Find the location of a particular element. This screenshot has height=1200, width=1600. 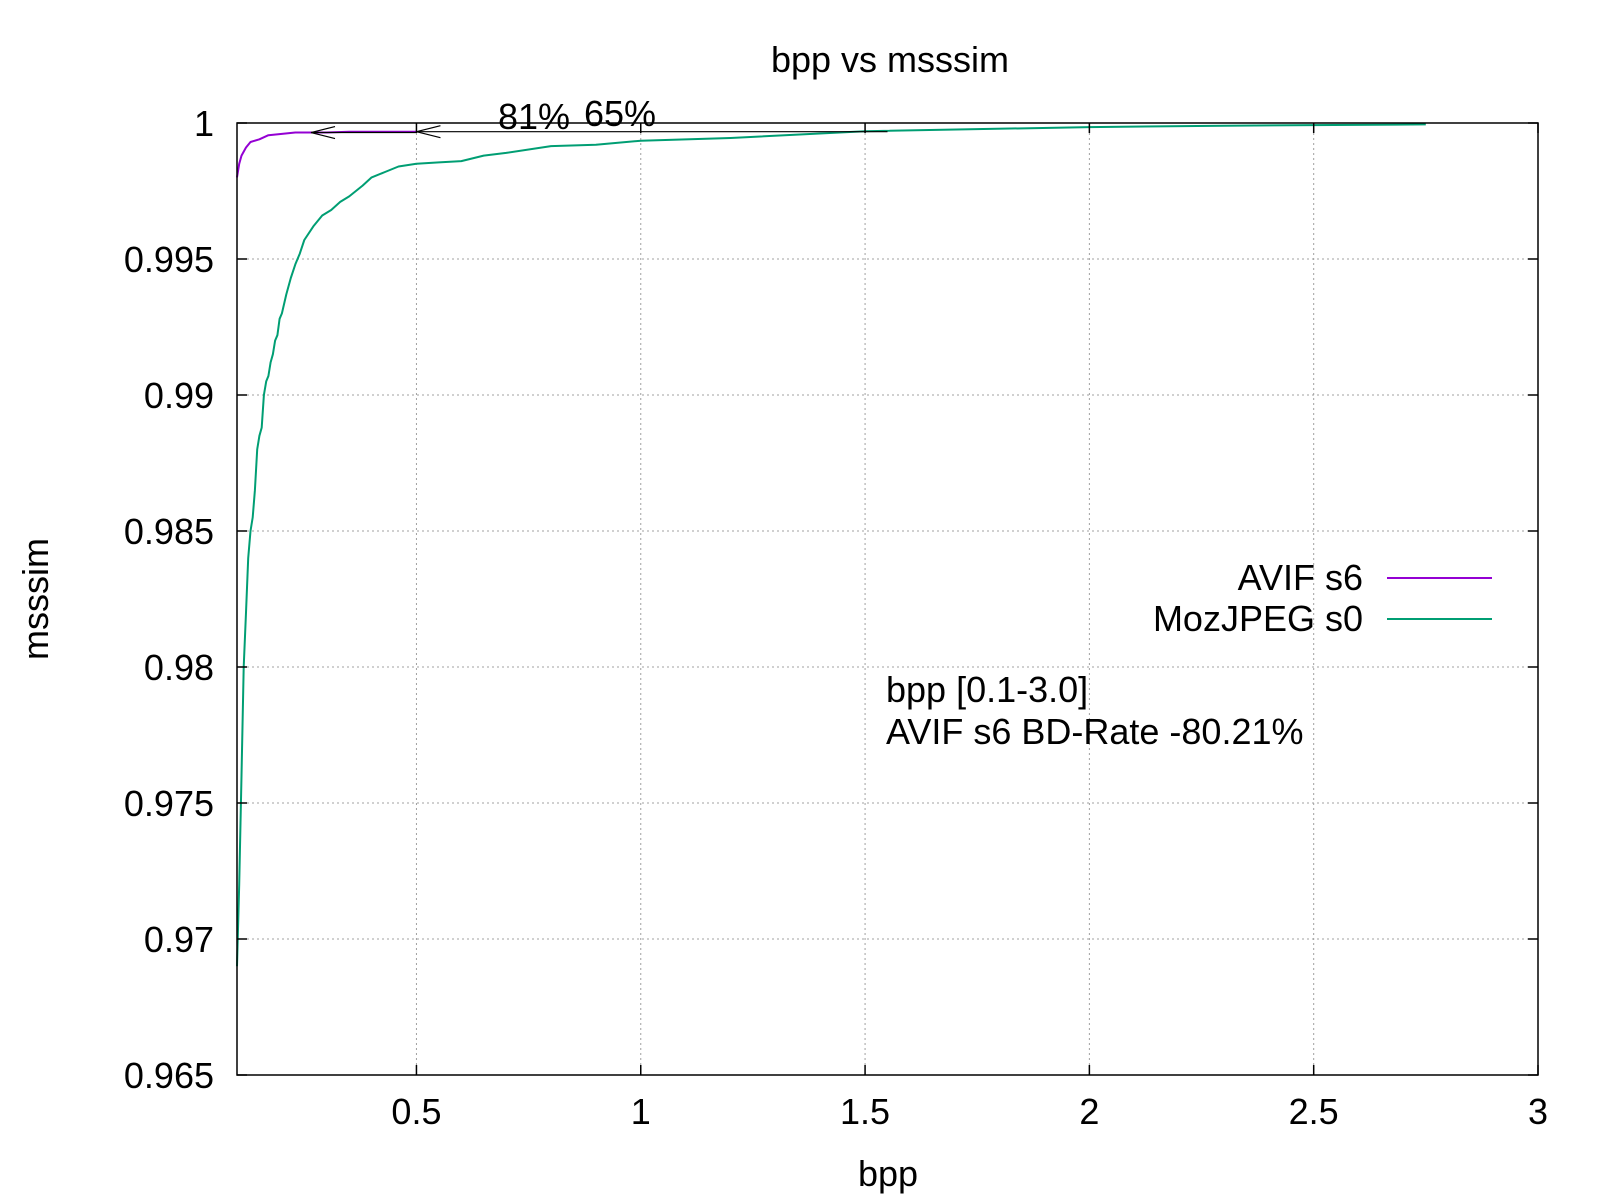

bd-rate-label: AVIF s6 BD-Rate -80.21% is located at coordinates (1095, 731).